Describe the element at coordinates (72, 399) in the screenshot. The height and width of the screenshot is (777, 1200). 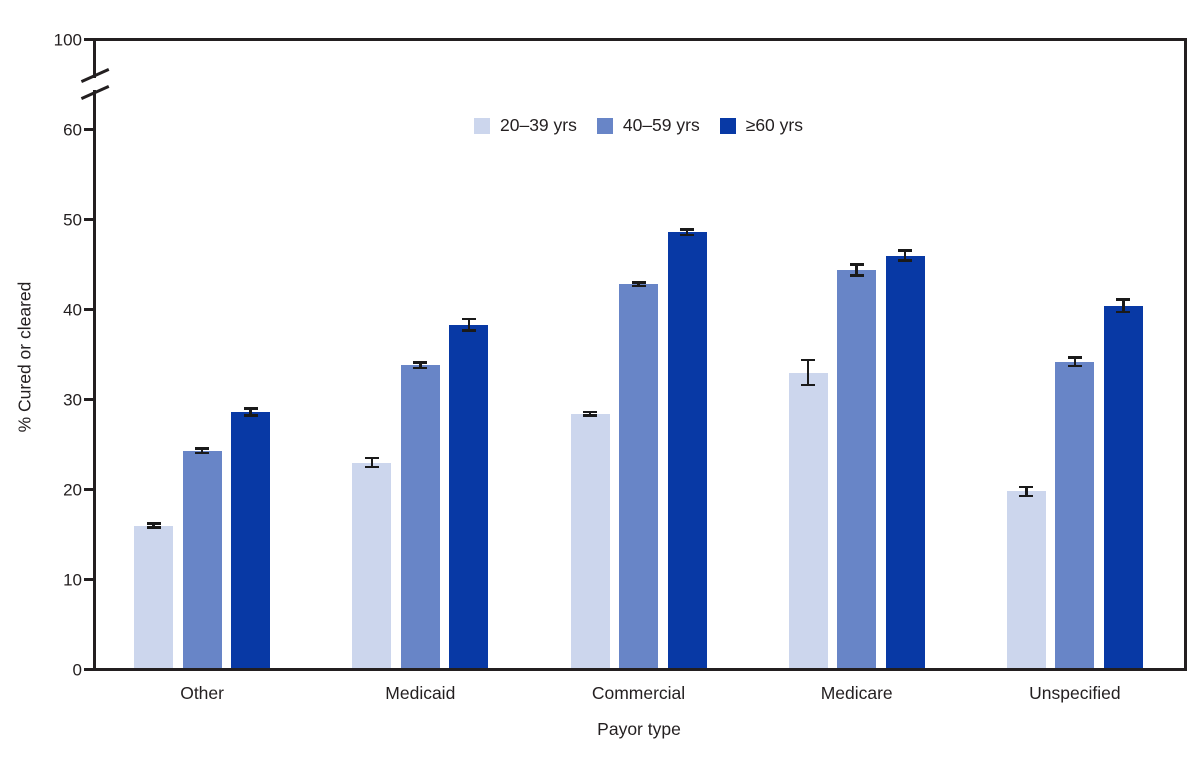
I see `y-tick-label: 30` at that location.